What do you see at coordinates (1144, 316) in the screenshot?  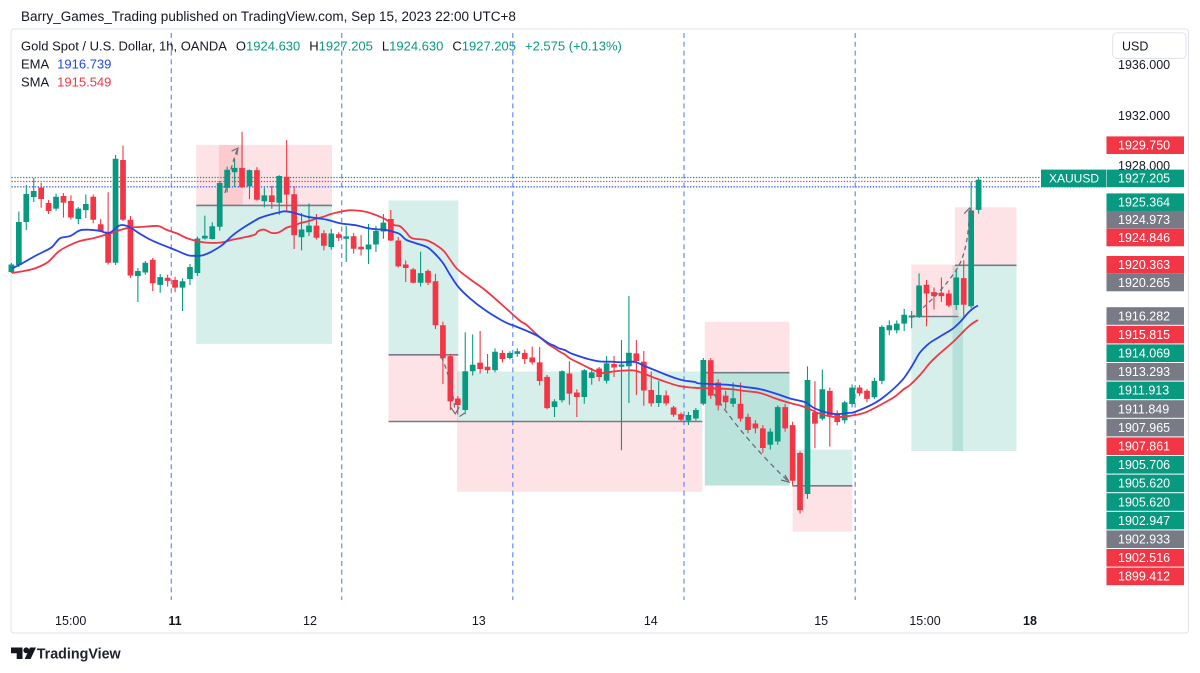 I see `svg-text: 1916.282` at bounding box center [1144, 316].